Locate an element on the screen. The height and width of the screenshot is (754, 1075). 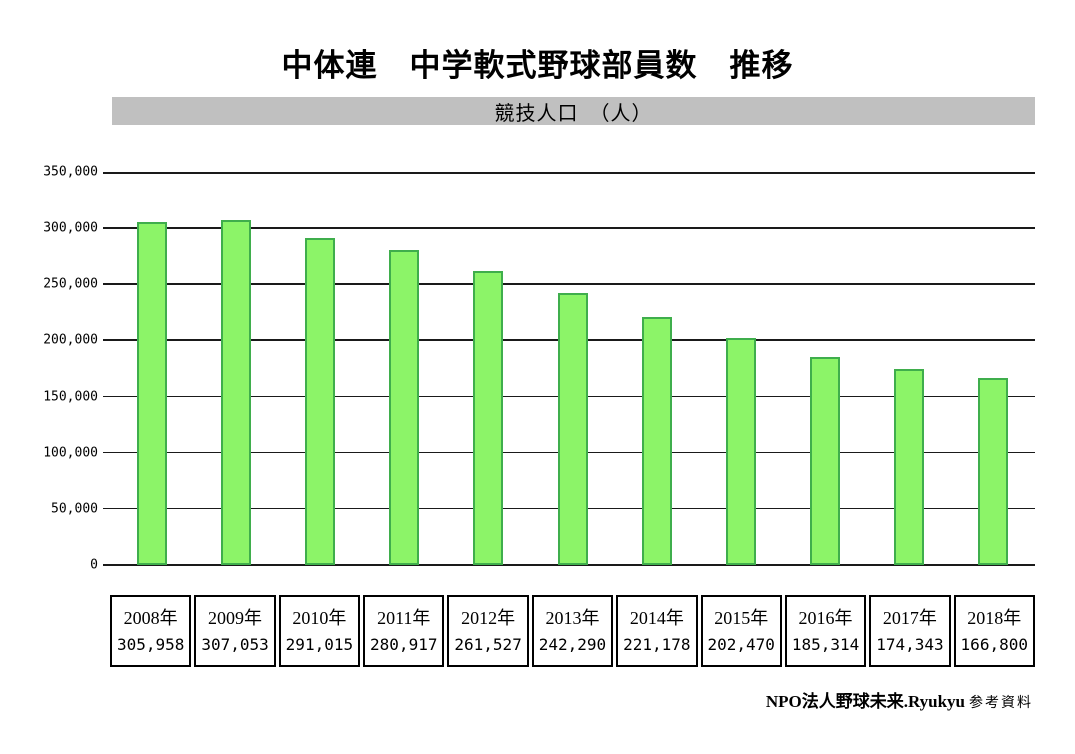
bar-2010年 is located at coordinates (320, 401).